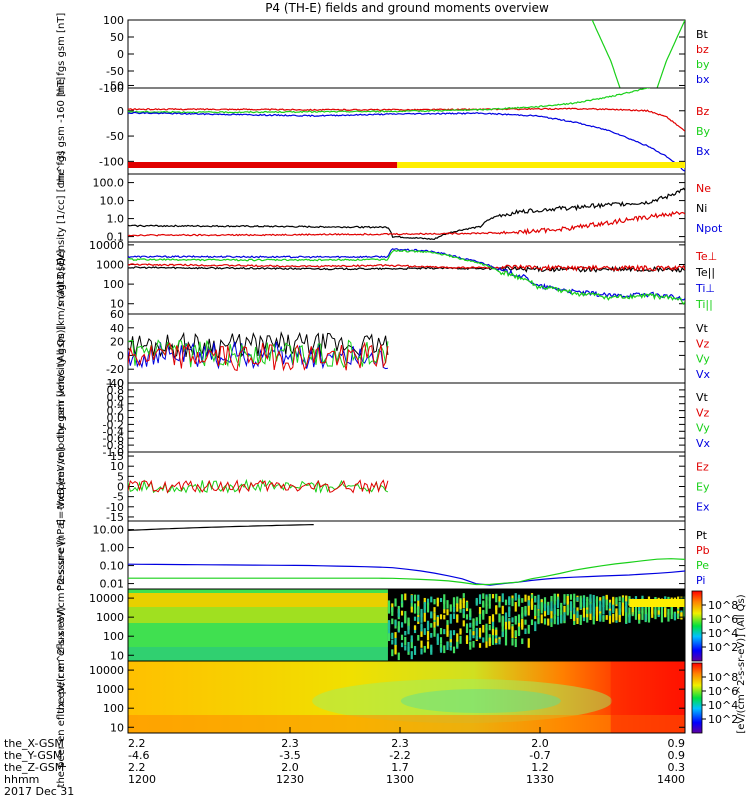 Image resolution: width=750 pixels, height=800 pixels. What do you see at coordinates (113, 424) in the screenshot?
I see `y-tick-label: -0.2` at bounding box center [113, 424].